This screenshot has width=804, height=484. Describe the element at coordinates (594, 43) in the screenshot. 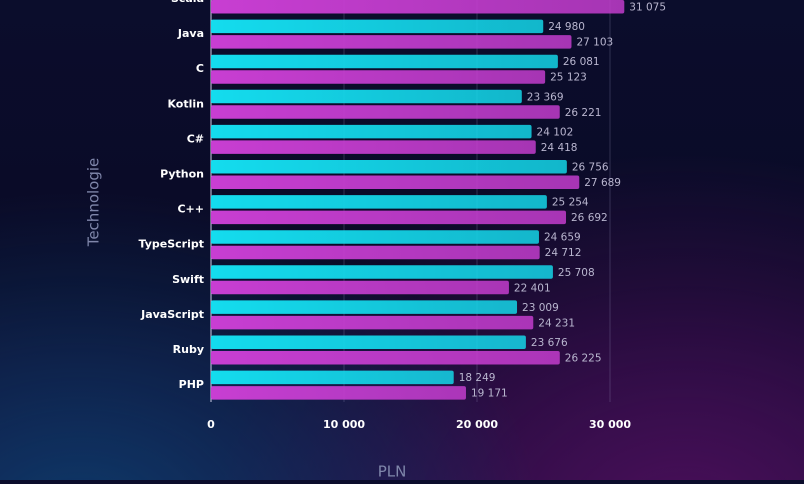

I see `value-label: 27 103` at that location.